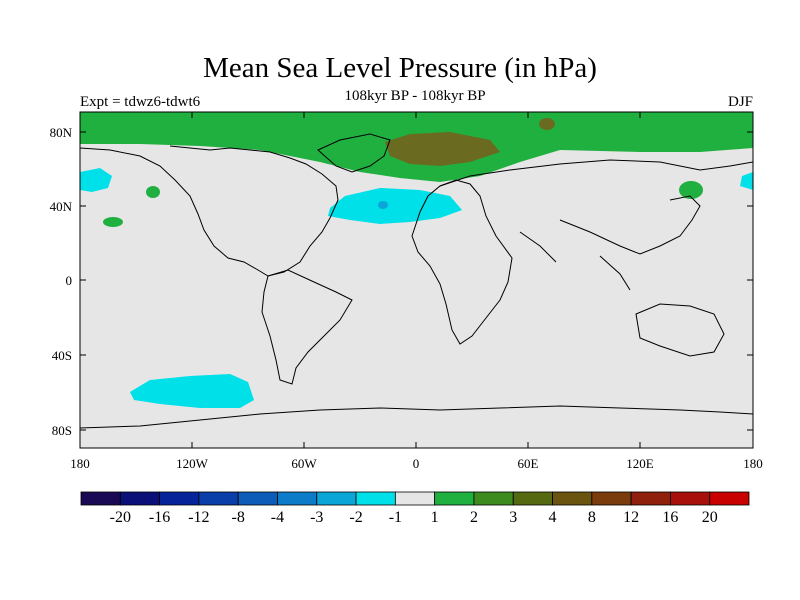 Image resolution: width=800 pixels, height=600 pixels. Describe the element at coordinates (140, 102) in the screenshot. I see `experiment-label: Expt = tdwz6-tdwt6` at that location.